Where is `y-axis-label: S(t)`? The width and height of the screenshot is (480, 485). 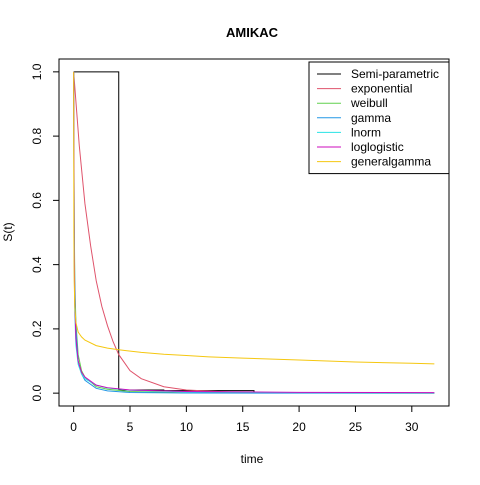
y-axis-label: S(t) is located at coordinates (8, 231).